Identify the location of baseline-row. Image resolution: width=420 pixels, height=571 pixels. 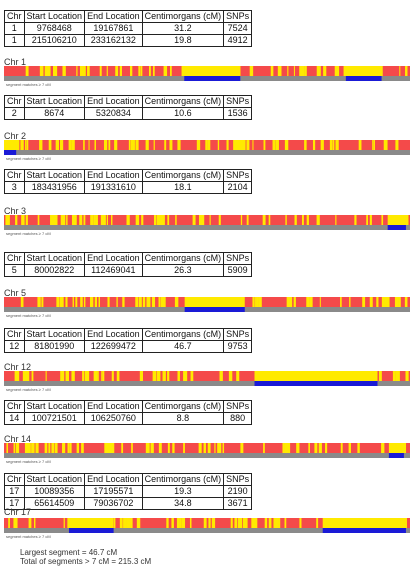
(207, 152).